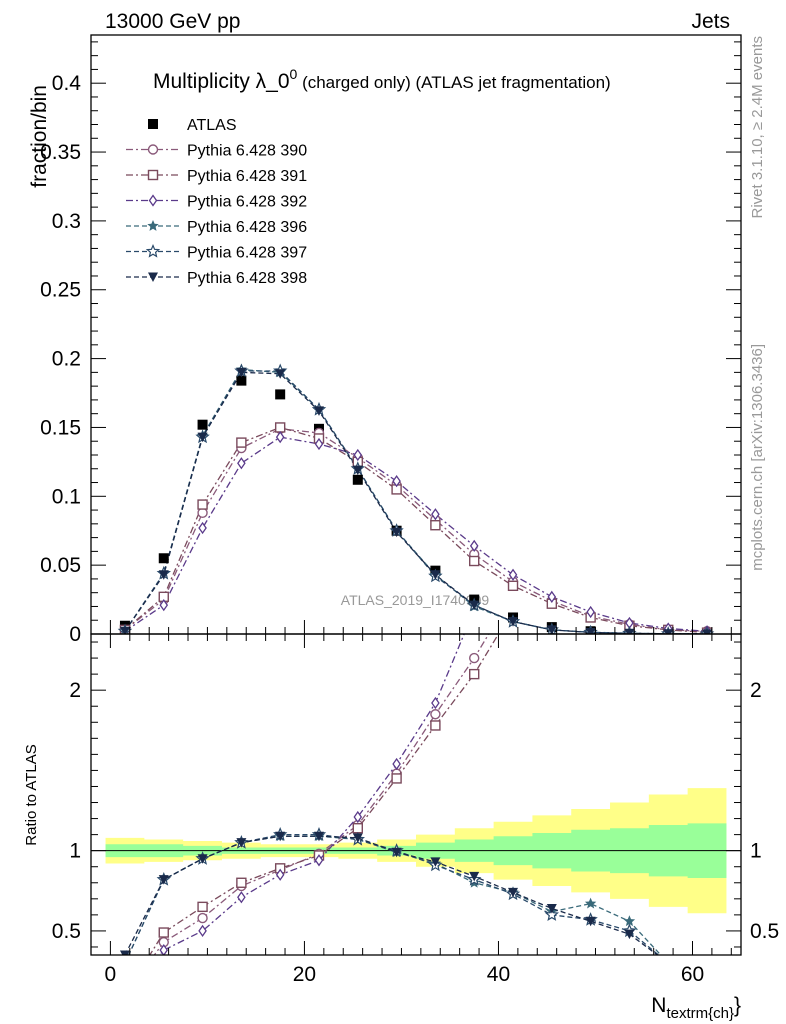  What do you see at coordinates (710, 21) in the screenshot?
I see `header-right: Jets` at bounding box center [710, 21].